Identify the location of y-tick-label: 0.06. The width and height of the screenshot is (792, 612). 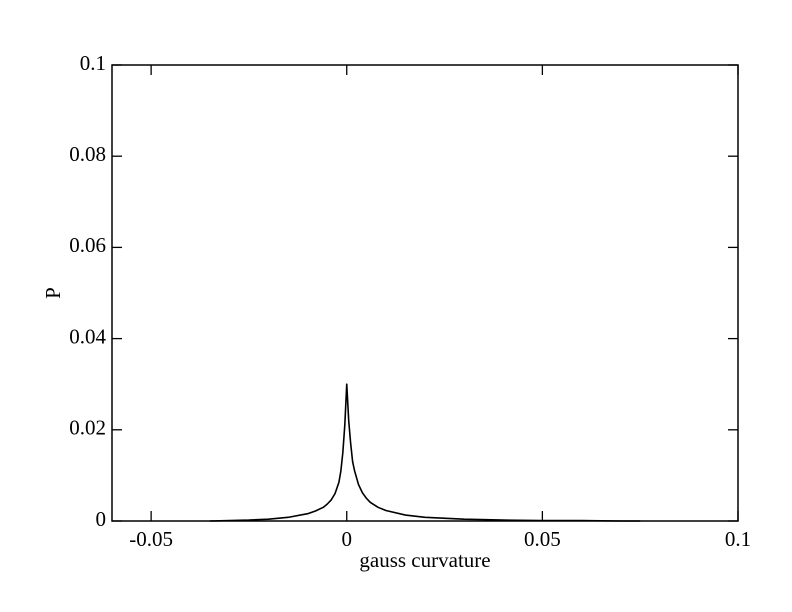
(87, 245).